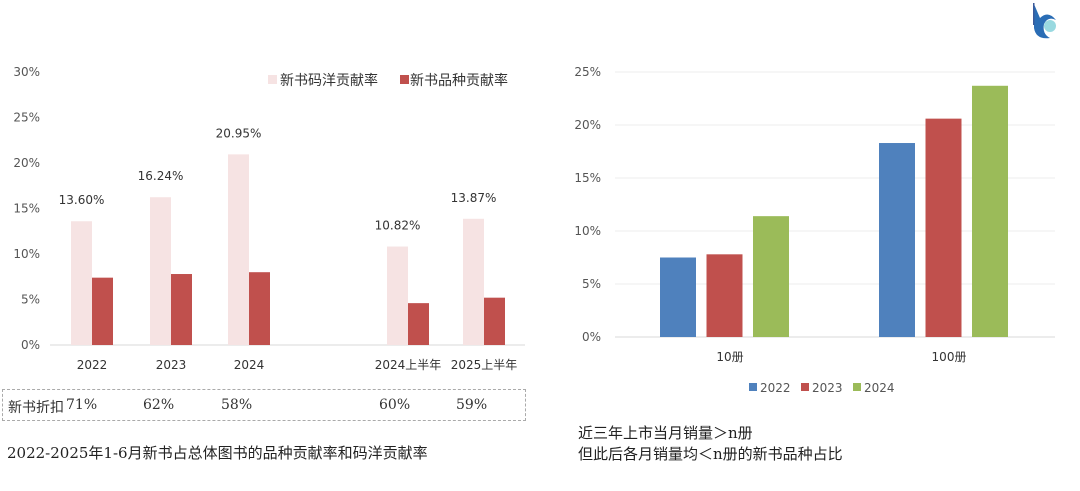 The width and height of the screenshot is (1080, 491). What do you see at coordinates (1044, 21) in the screenshot?
I see `openbook-logo` at bounding box center [1044, 21].